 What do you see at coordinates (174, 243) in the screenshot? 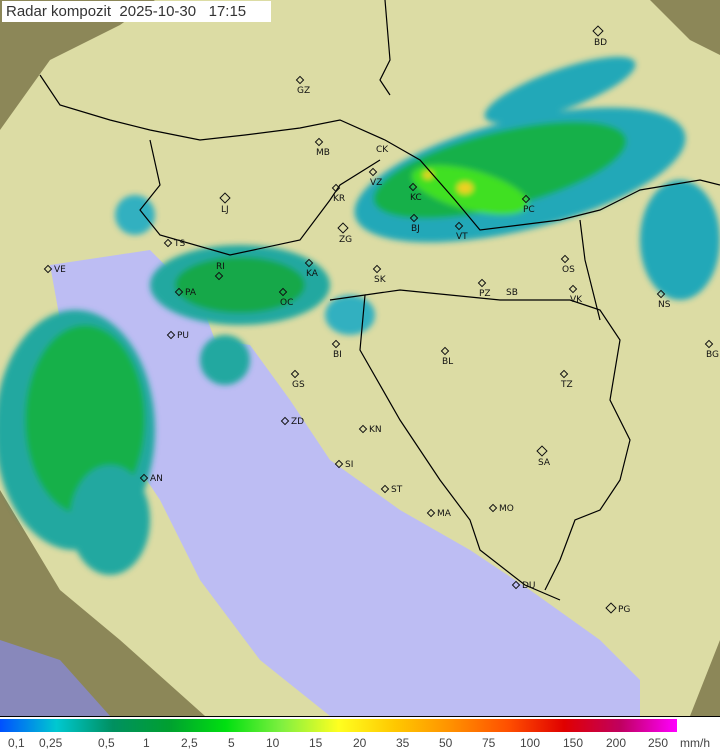
I see `city-marker: TS` at bounding box center [174, 243].